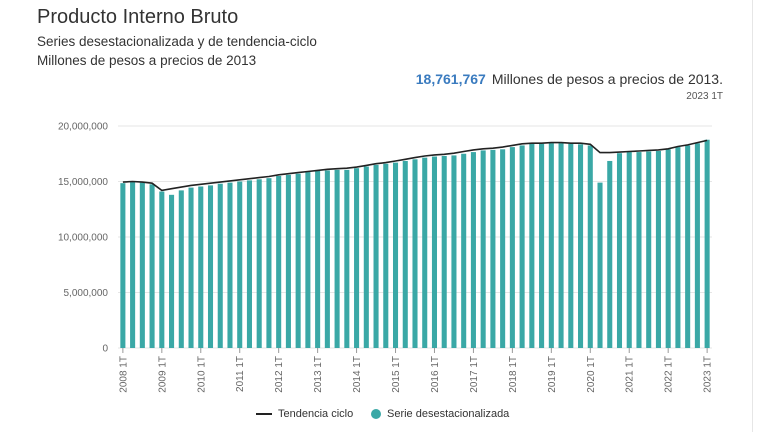  Describe the element at coordinates (752, 216) in the screenshot. I see `panel-divider` at that location.